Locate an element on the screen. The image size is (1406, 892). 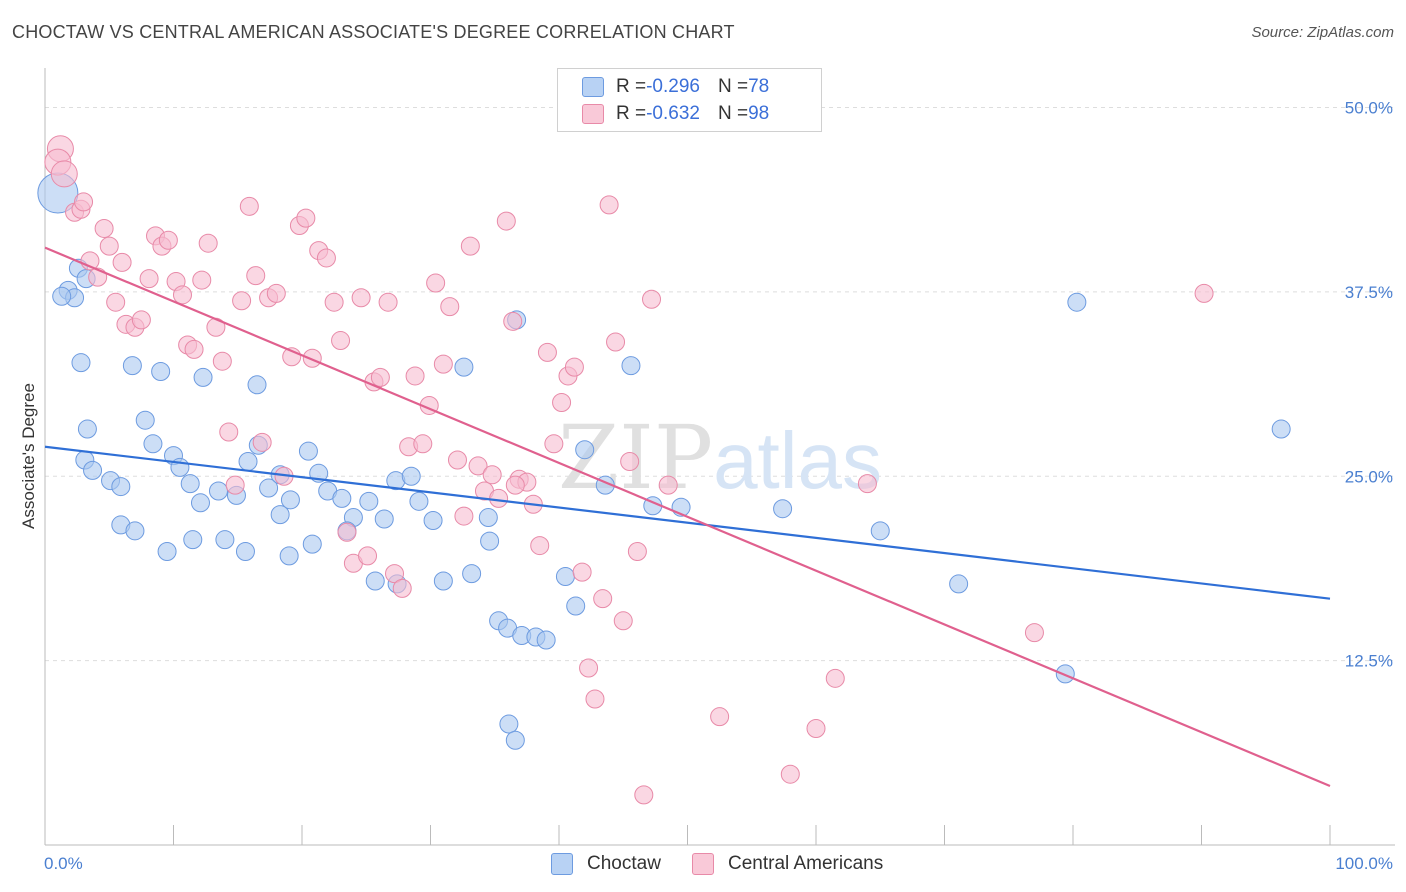
legend-r-value: -0.296 is located at coordinates (673, 86).